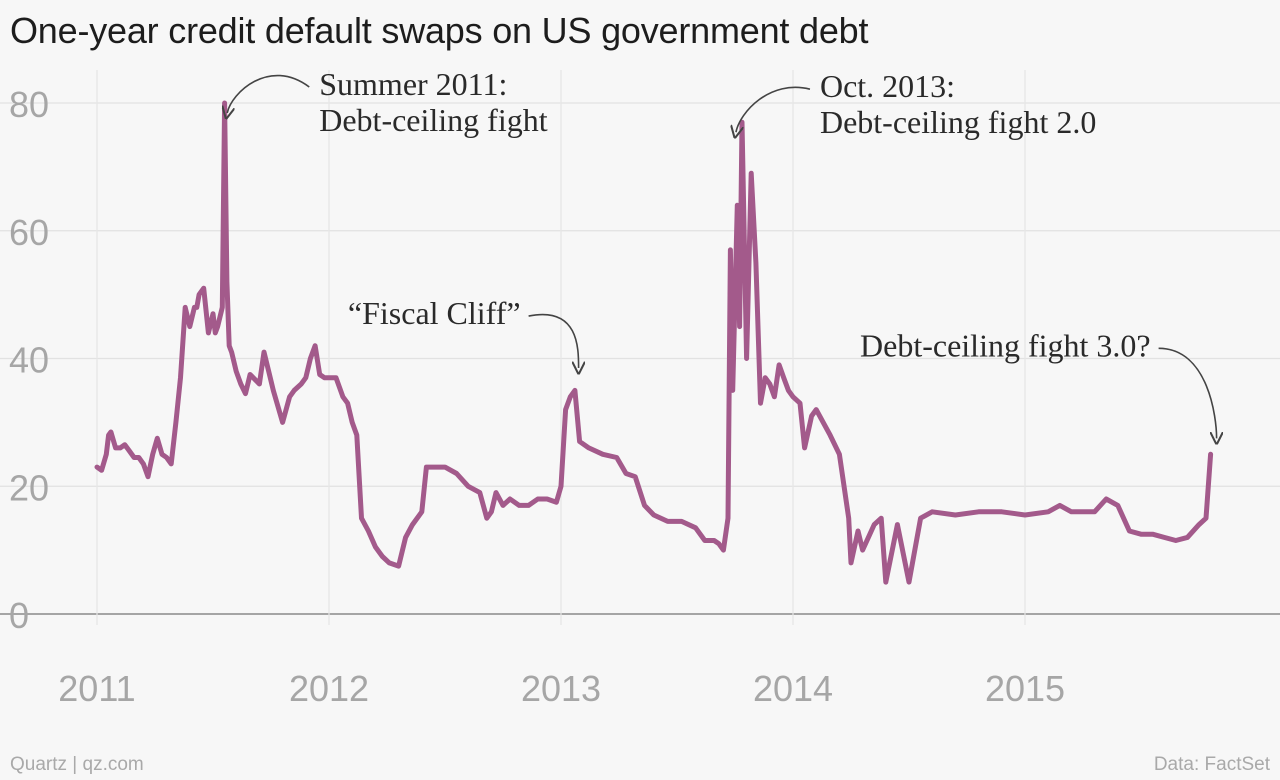 Image resolution: width=1280 pixels, height=780 pixels. I want to click on annotation-line: Summer 2011:, so click(413, 84).